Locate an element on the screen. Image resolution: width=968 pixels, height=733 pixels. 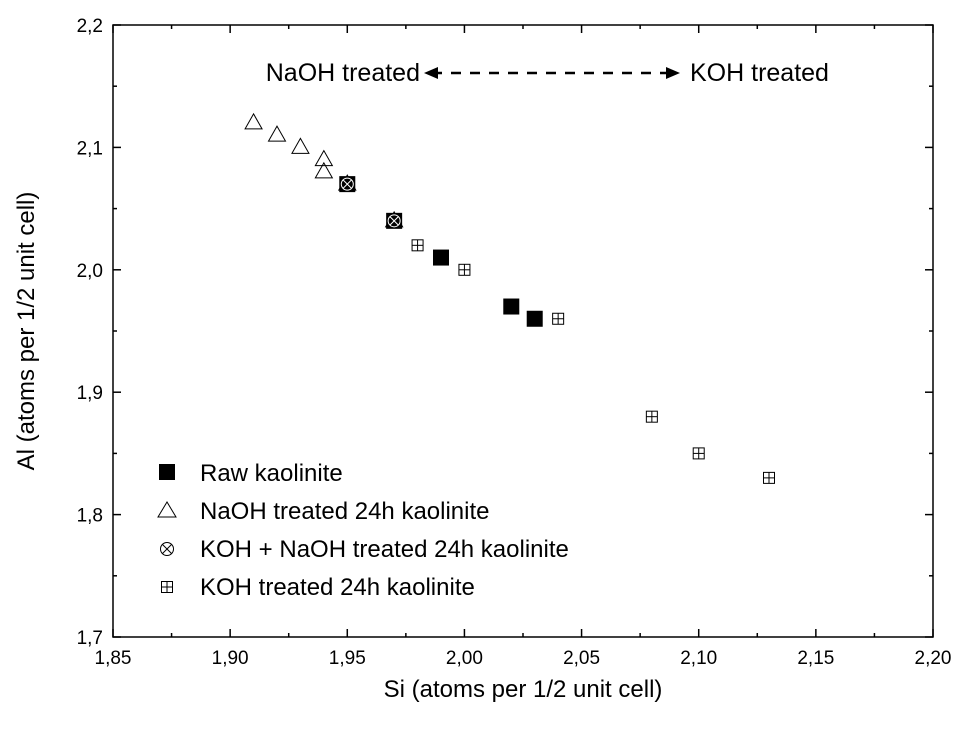
x-tick-label: 2,15 is located at coordinates (815, 658).